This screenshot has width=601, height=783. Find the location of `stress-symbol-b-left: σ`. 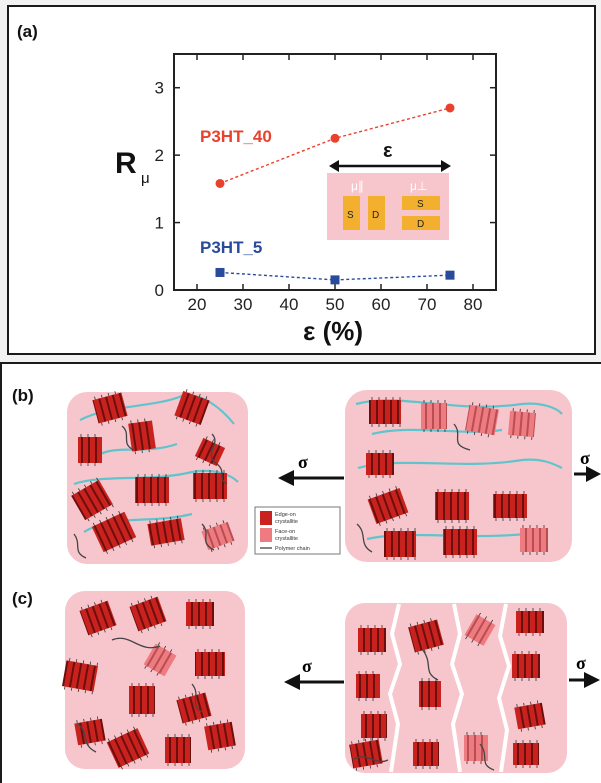

stress-symbol-b-left: σ is located at coordinates (303, 462).